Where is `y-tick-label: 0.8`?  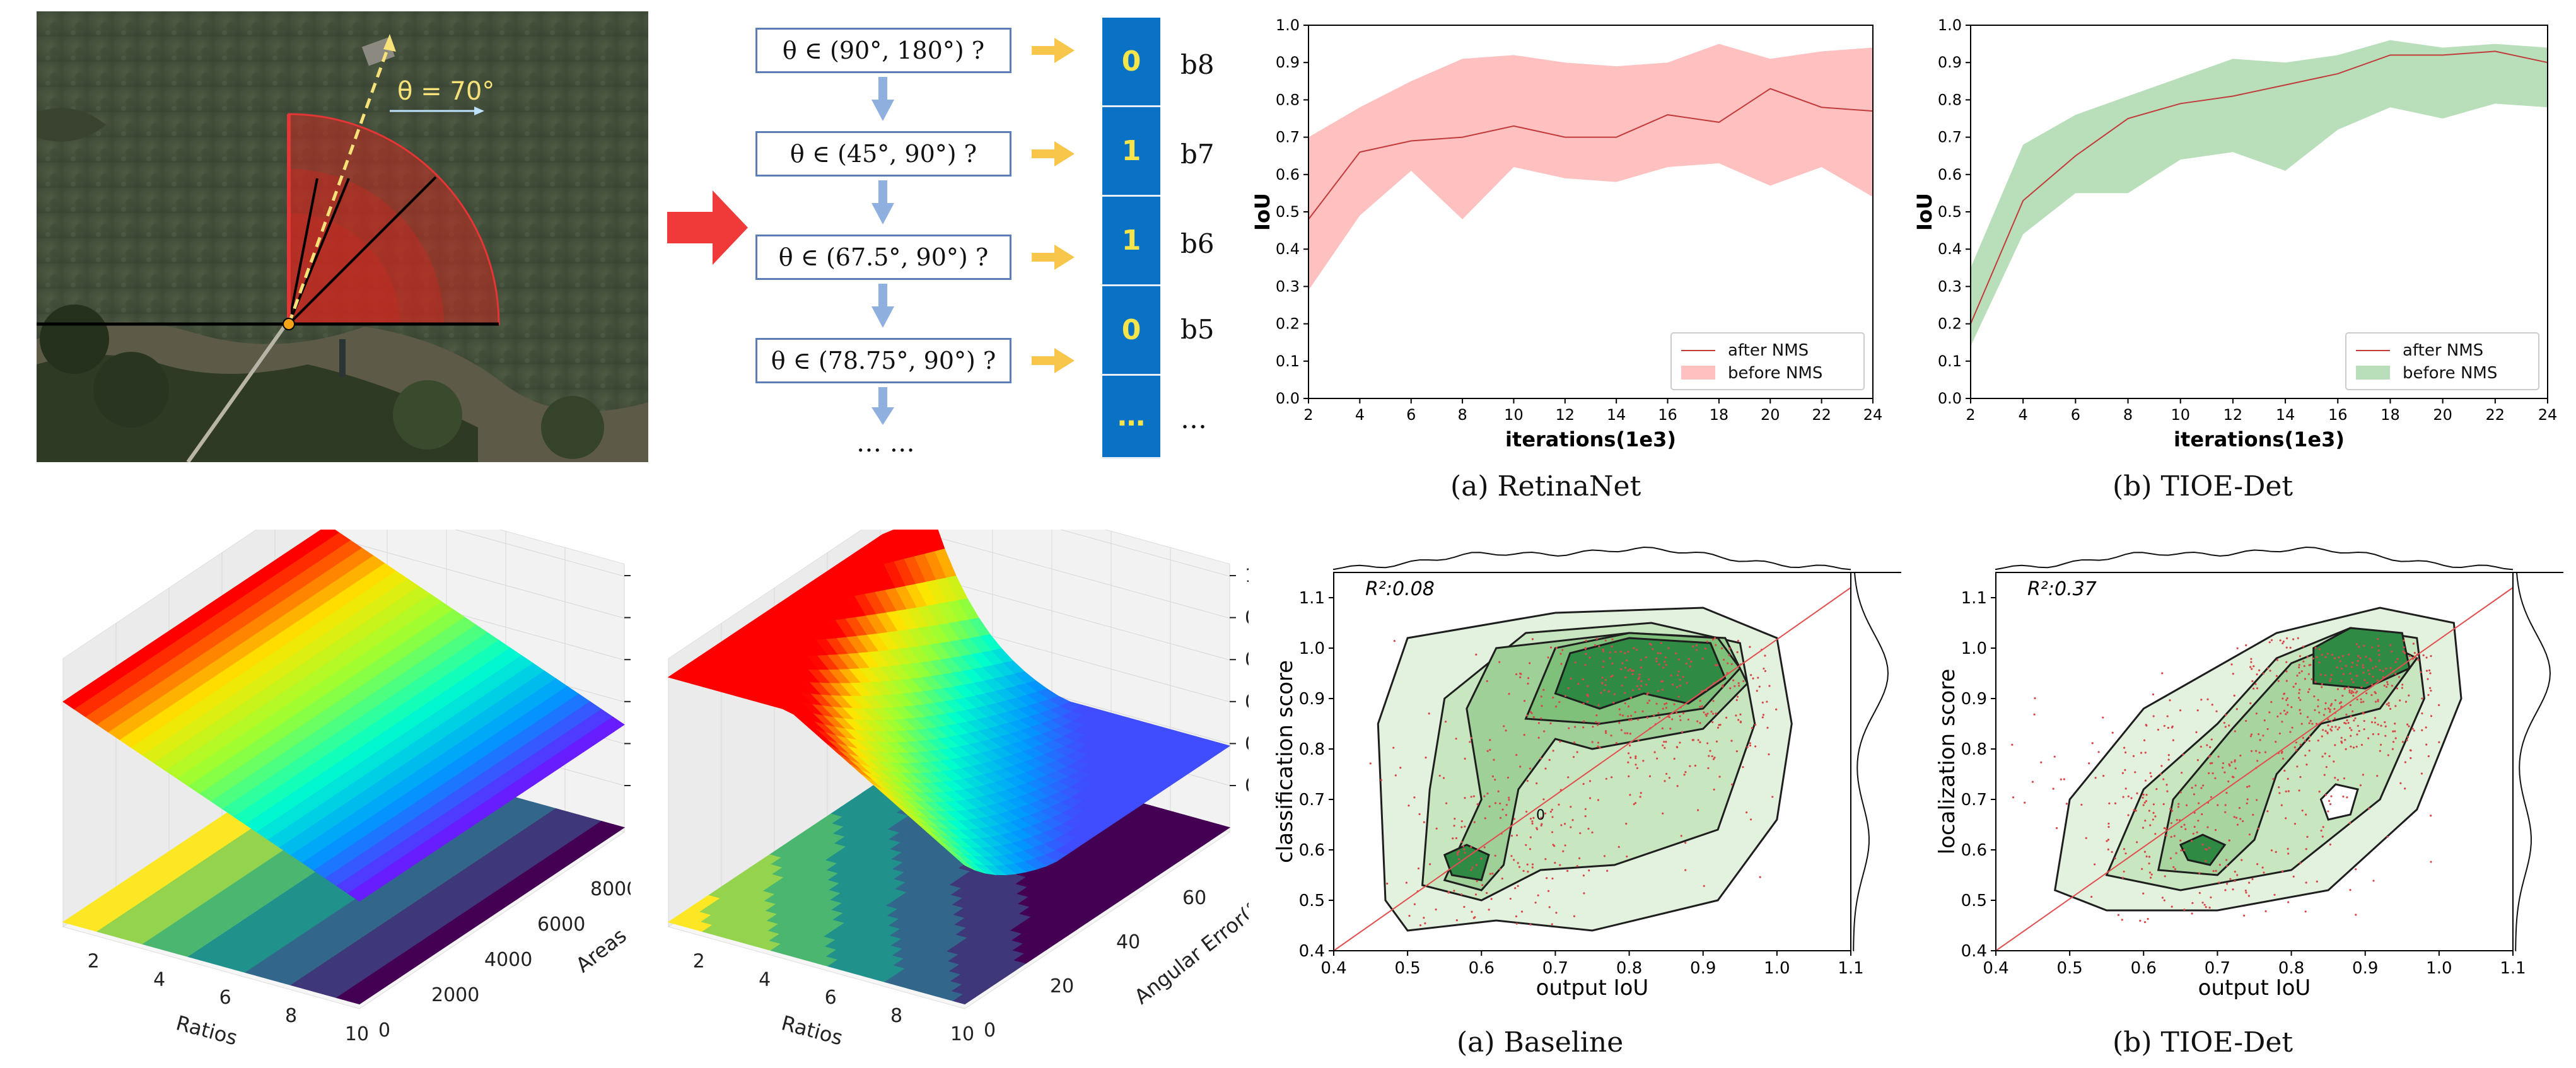 y-tick-label: 0.8 is located at coordinates (1312, 749).